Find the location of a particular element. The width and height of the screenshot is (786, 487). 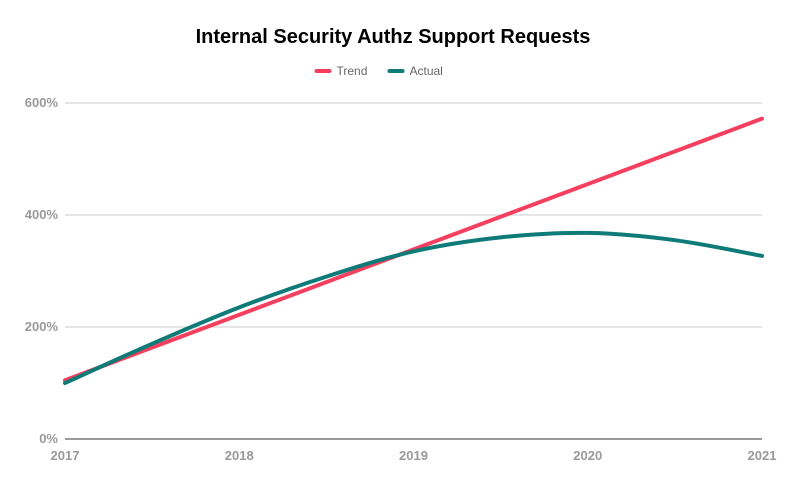

legend-label: Trend is located at coordinates (352, 71).